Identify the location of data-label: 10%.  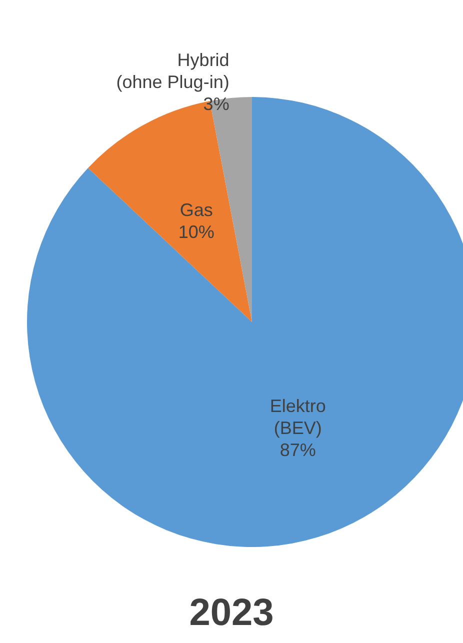
(196, 232).